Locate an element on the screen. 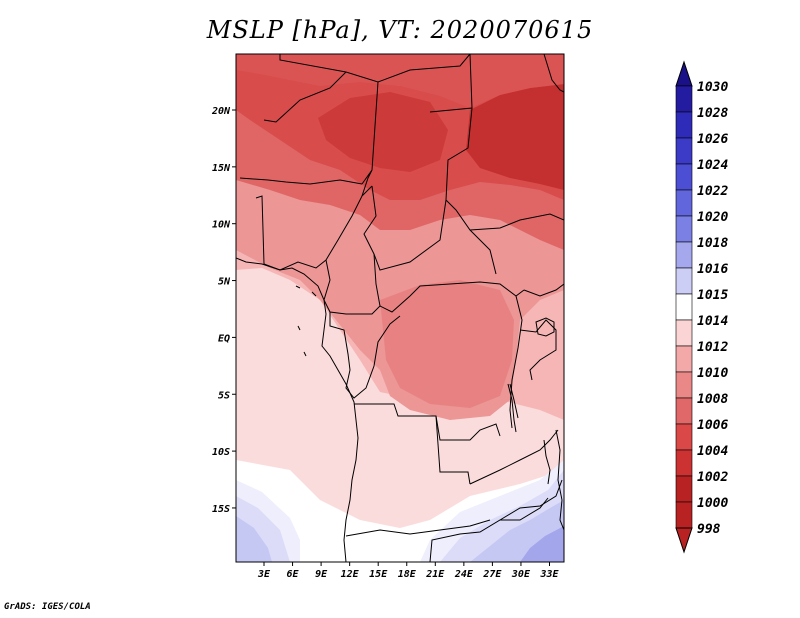  lon-label: 27E is located at coordinates (492, 574).